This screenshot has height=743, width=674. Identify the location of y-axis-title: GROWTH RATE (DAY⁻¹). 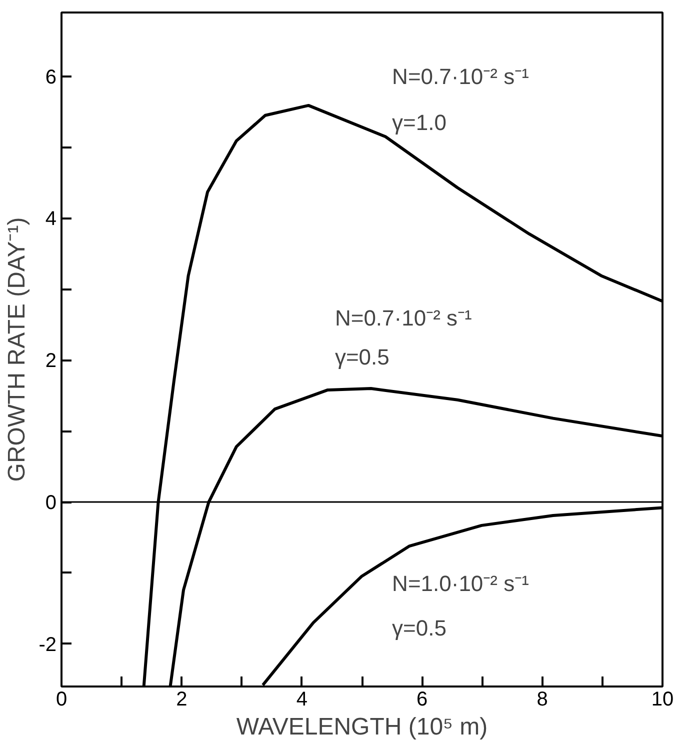
(17, 349).